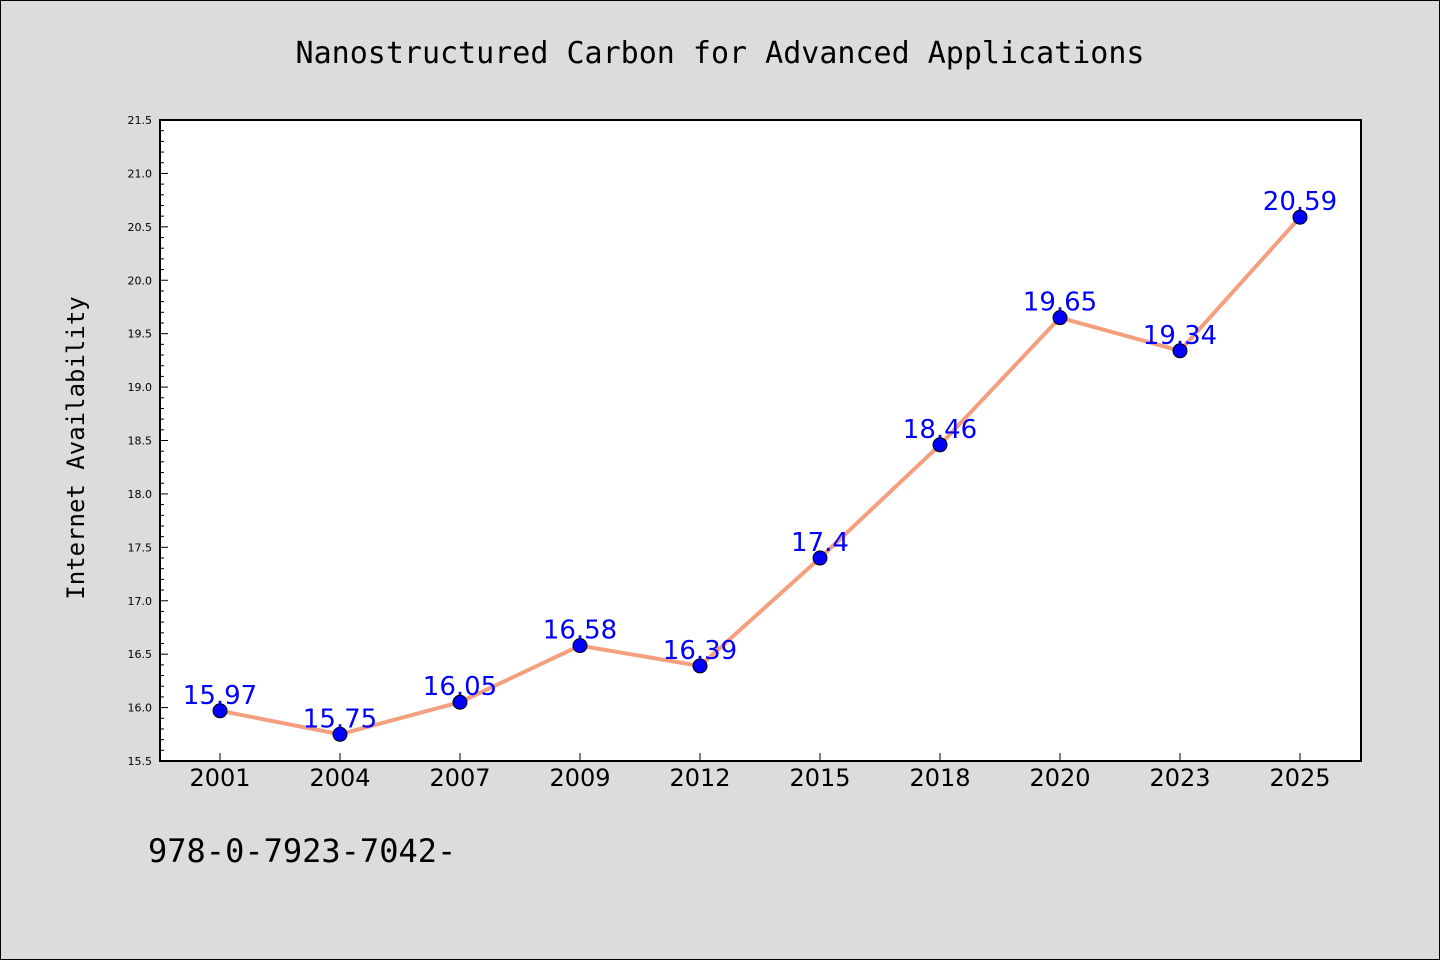  What do you see at coordinates (1299, 778) in the screenshot?
I see `x-tick-label: 2025` at bounding box center [1299, 778].